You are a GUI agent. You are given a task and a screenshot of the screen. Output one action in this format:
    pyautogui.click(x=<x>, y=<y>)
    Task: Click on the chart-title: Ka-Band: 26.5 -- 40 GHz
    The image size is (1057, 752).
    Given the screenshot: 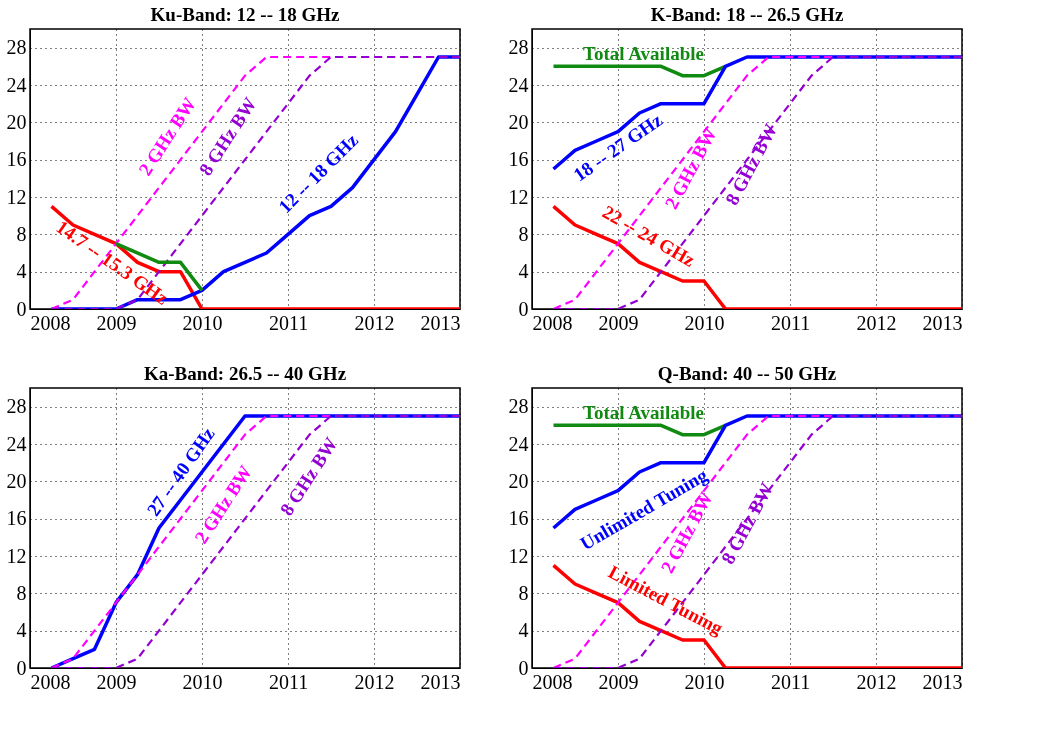 What is the action you would take?
    pyautogui.click(x=245, y=373)
    